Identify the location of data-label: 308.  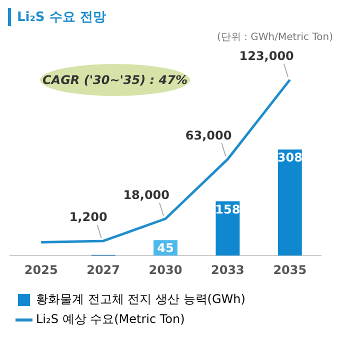
(289, 157).